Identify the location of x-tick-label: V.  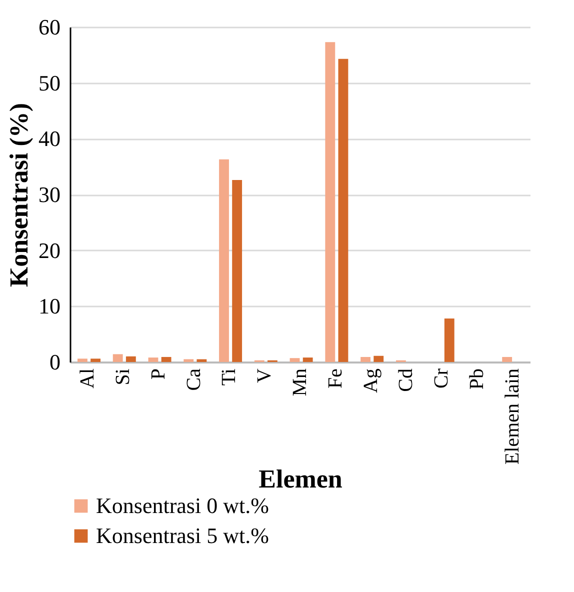
(265, 375).